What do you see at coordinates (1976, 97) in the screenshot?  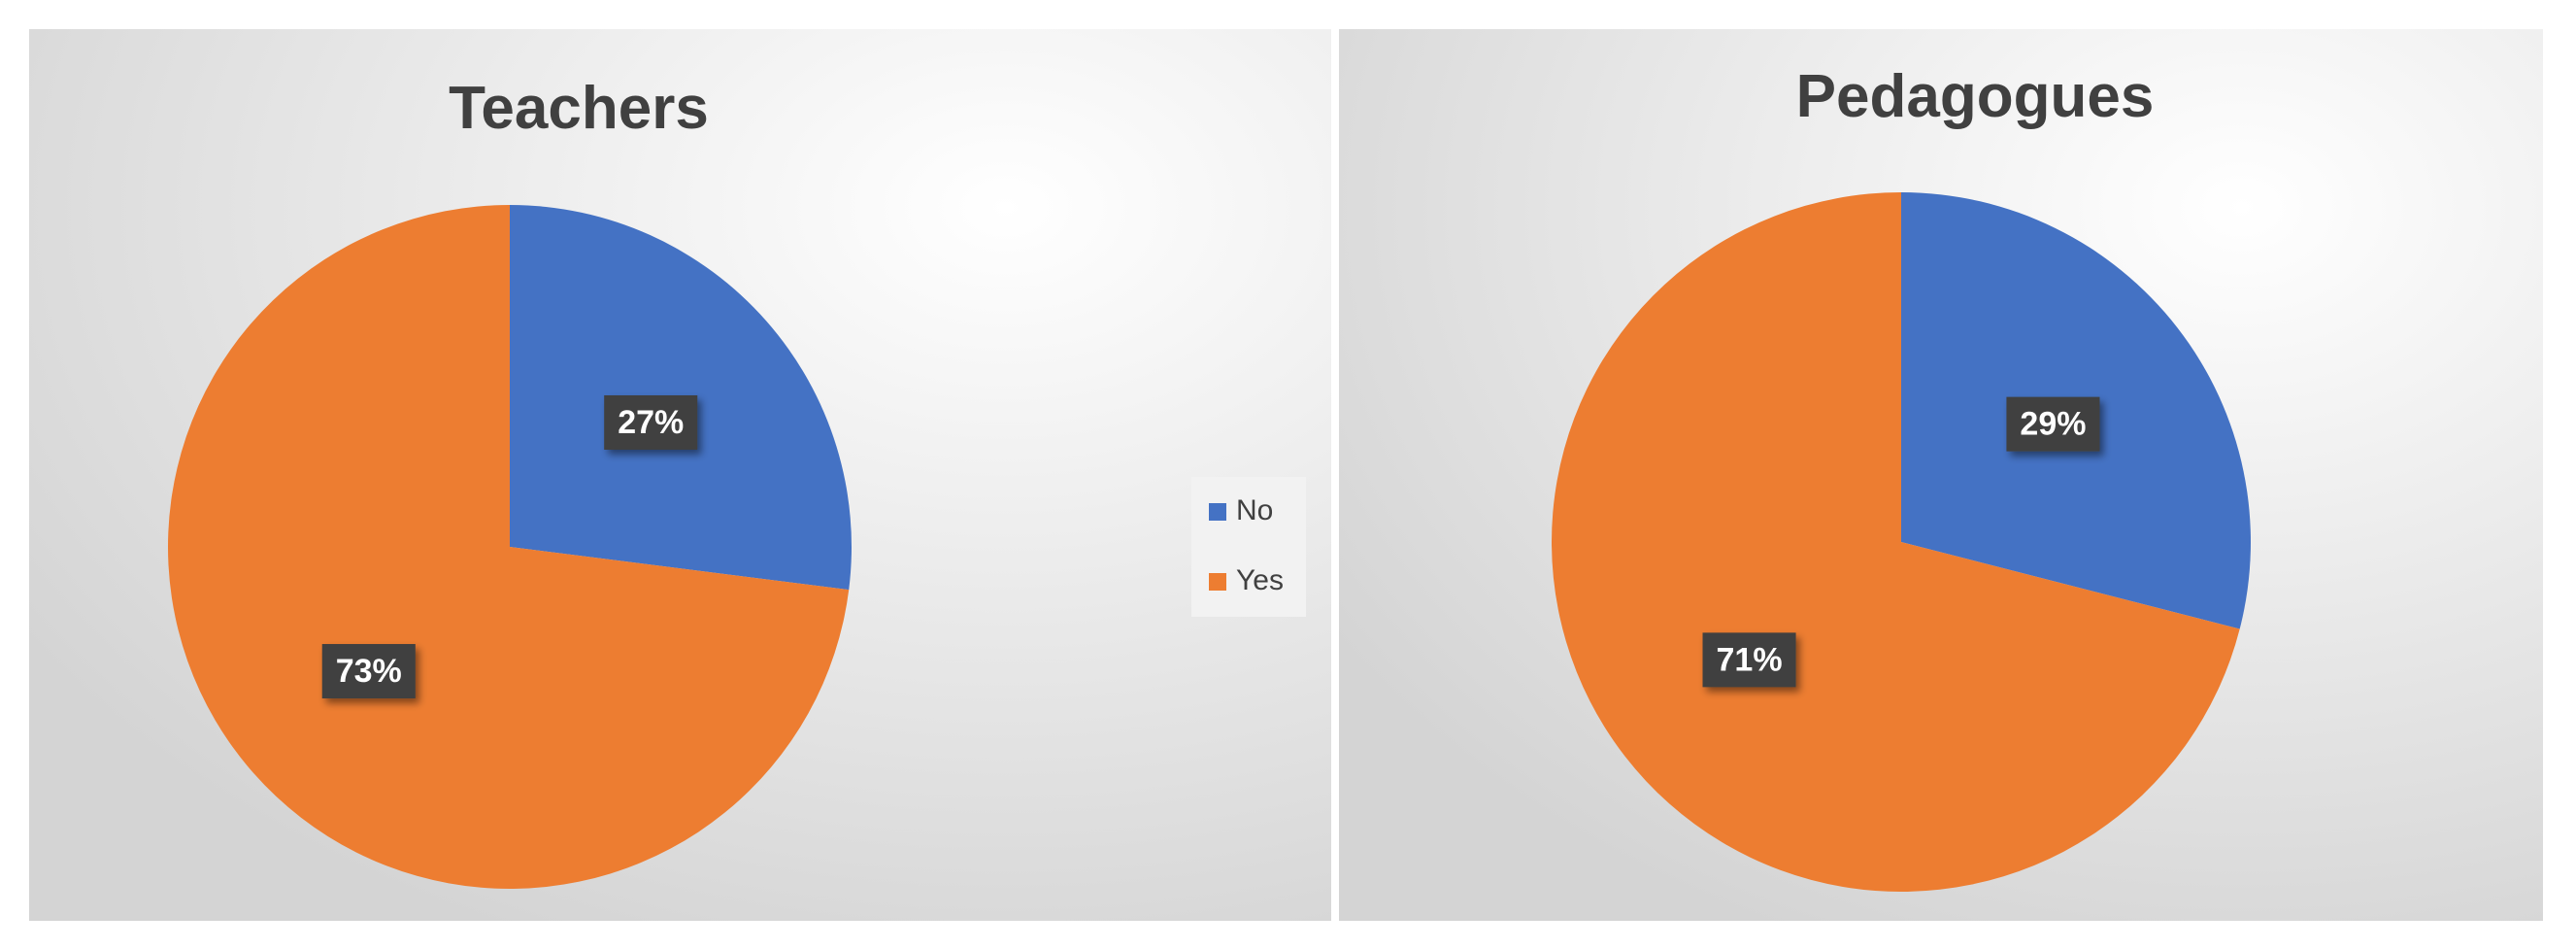 I see `chart-title: Pedagogues` at bounding box center [1976, 97].